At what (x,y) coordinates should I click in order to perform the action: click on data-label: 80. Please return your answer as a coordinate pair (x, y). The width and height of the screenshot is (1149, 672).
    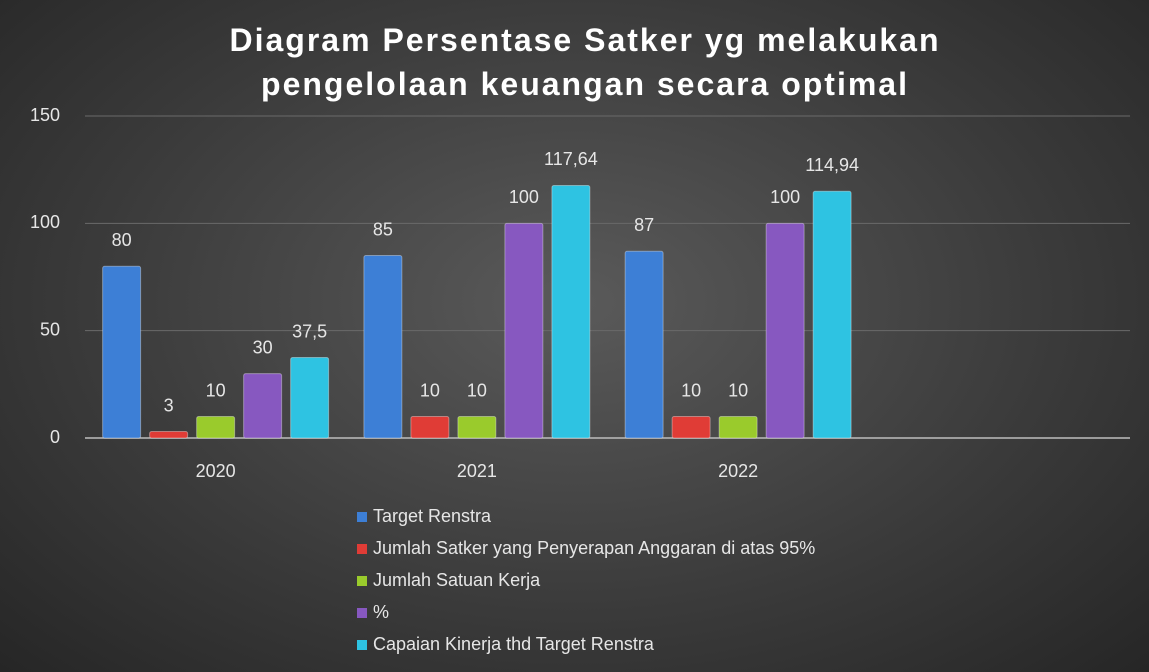
    Looking at the image, I should click on (122, 240).